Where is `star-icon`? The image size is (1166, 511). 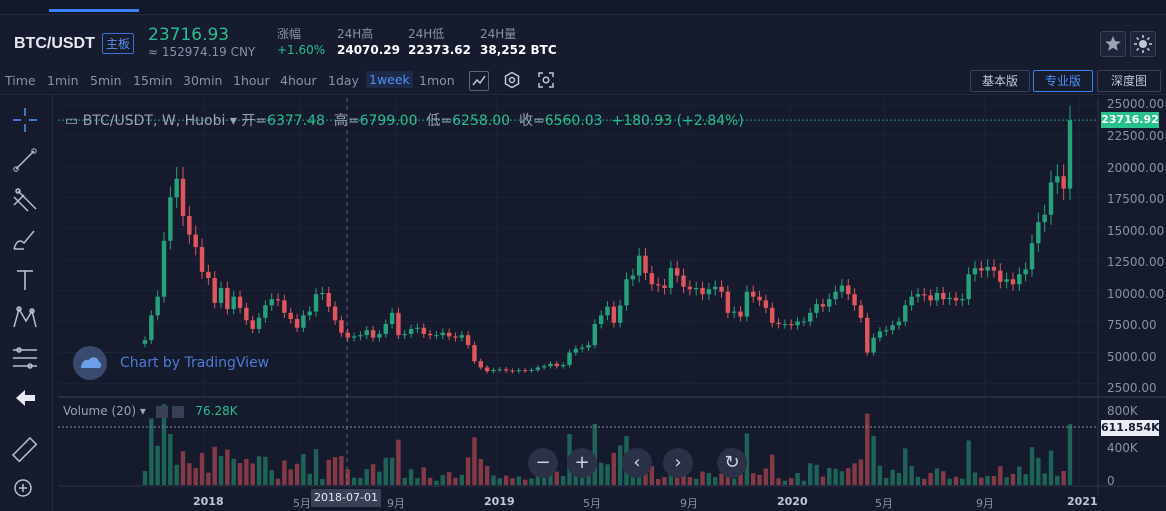
star-icon is located at coordinates (1113, 44).